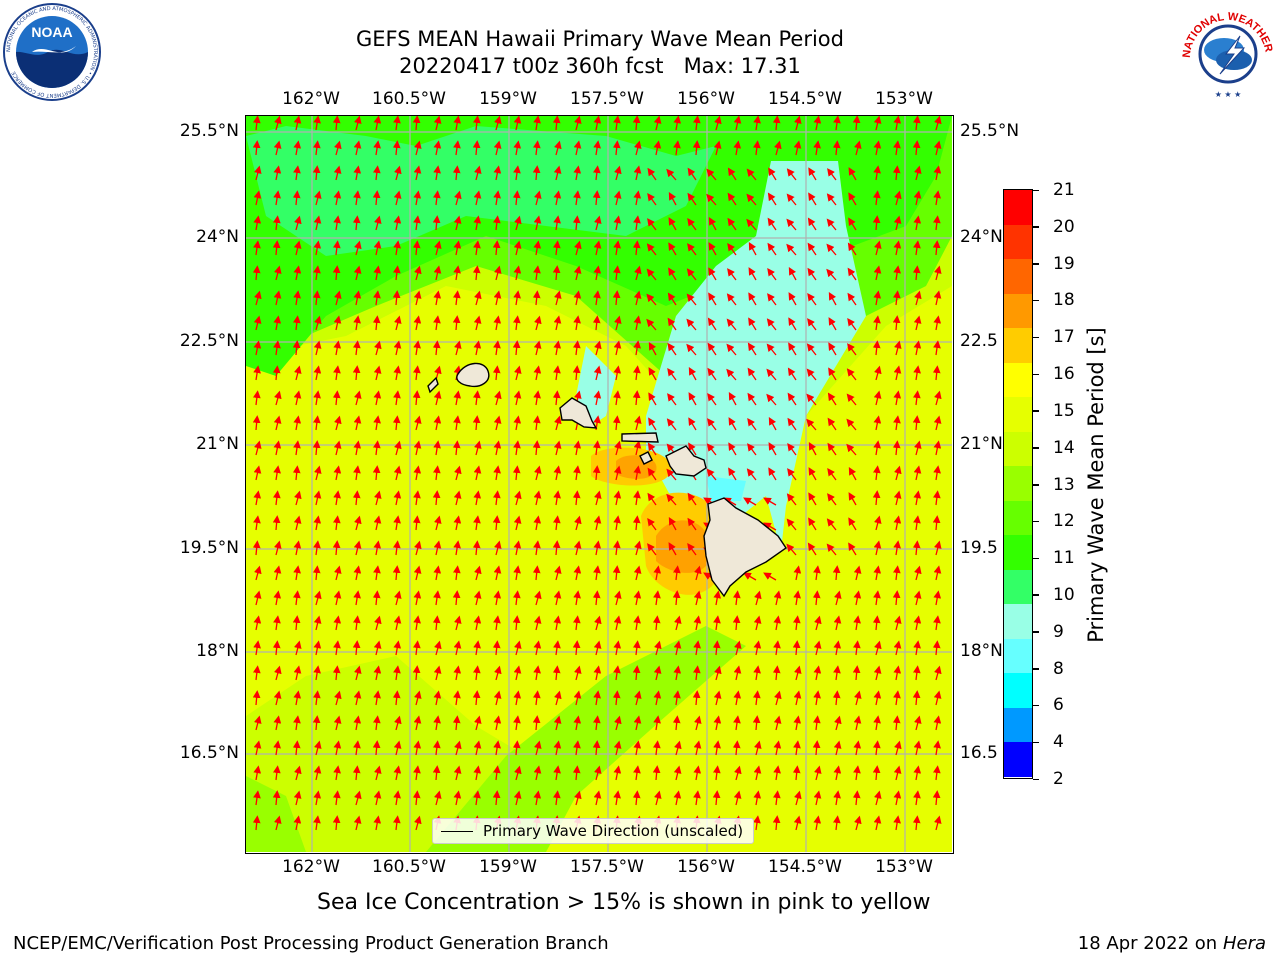  Describe the element at coordinates (1064, 226) in the screenshot. I see `colorbar-tick-label: 20` at that location.